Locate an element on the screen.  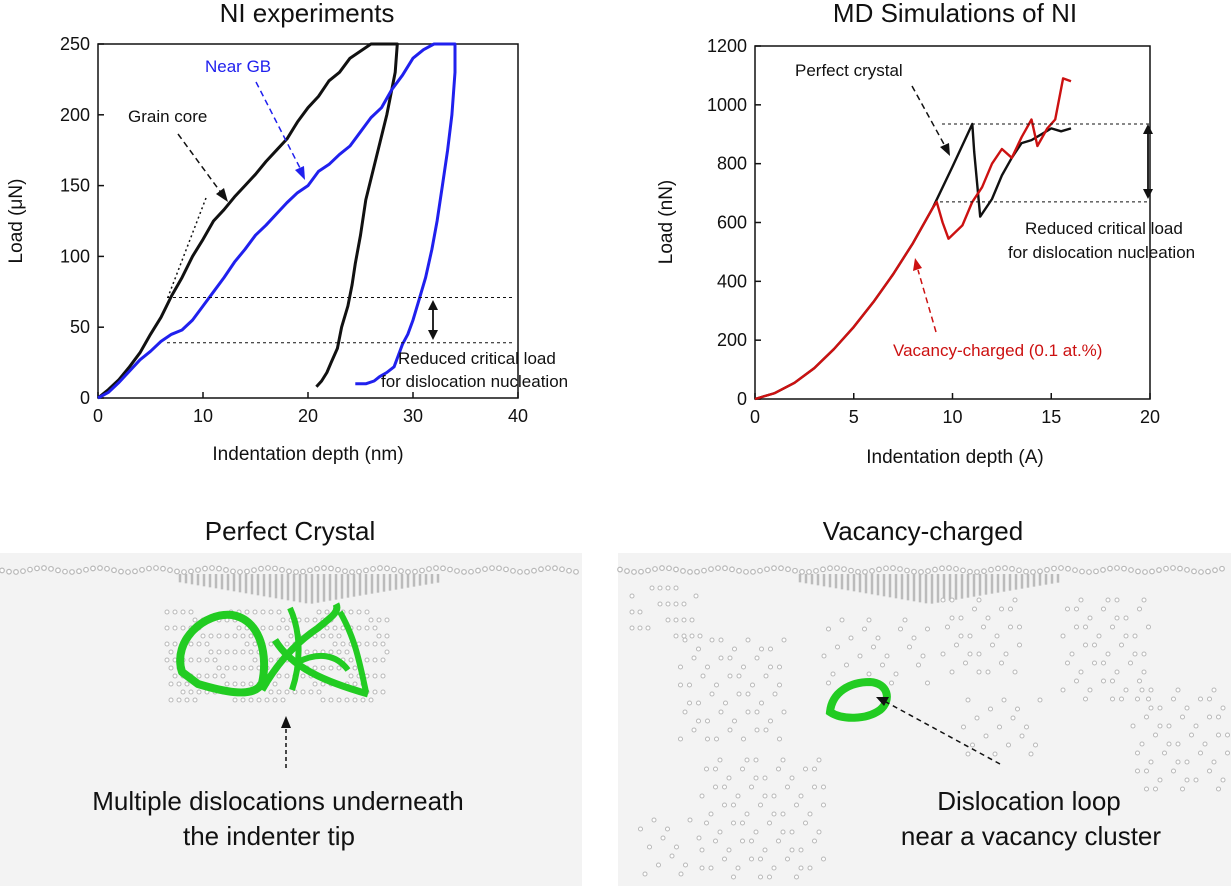
left-panel-arrowhead is located at coordinates (286, 722).